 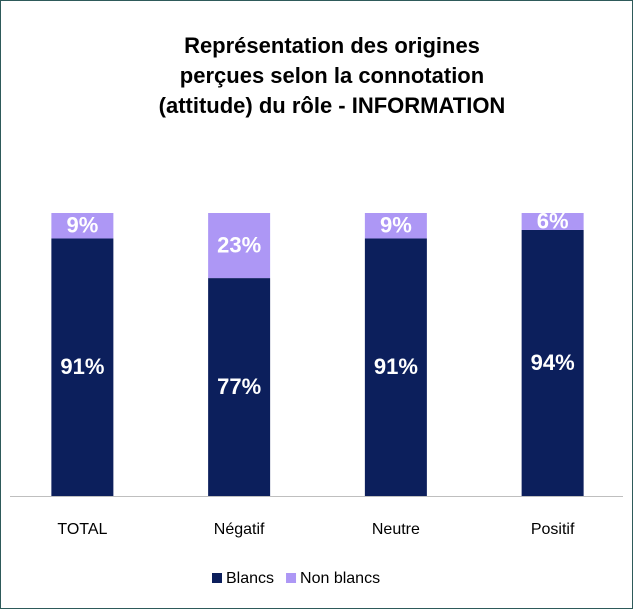 I want to click on value-label: 23%, so click(x=239, y=244).